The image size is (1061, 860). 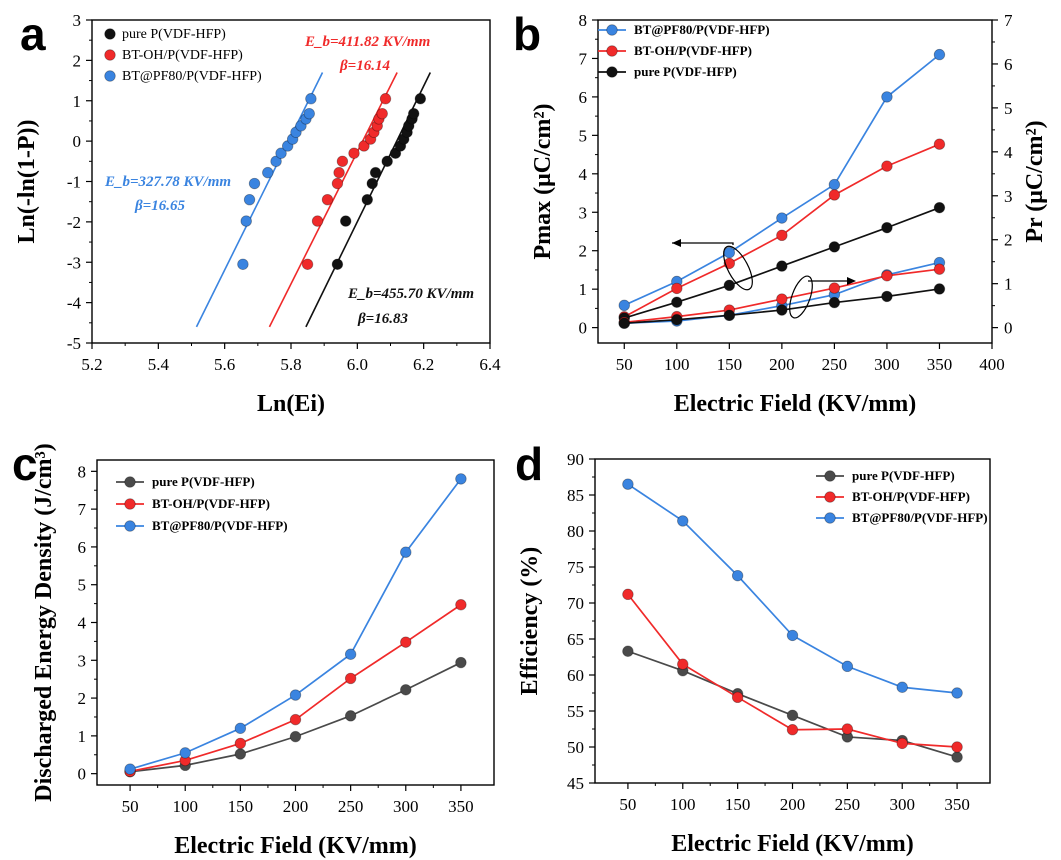 What do you see at coordinates (82, 736) in the screenshot?
I see `y-tick-label: 1` at bounding box center [82, 736].